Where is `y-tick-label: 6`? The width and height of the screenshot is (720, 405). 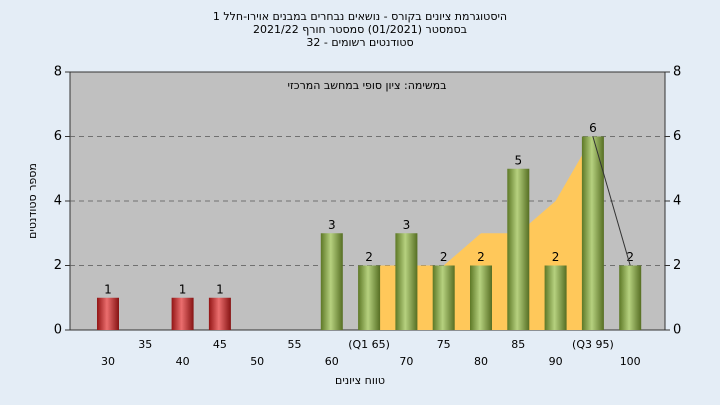
y-tick-label: 6 is located at coordinates (58, 136).